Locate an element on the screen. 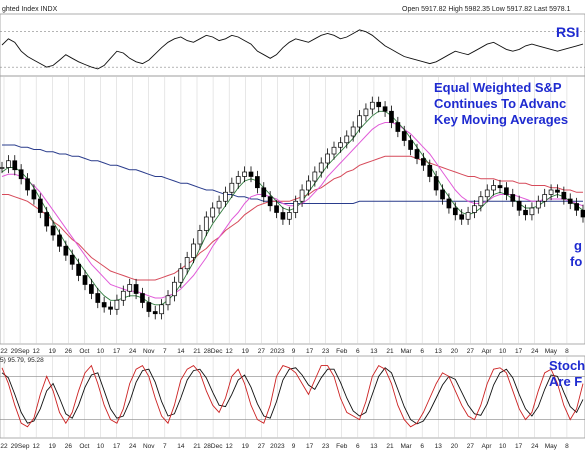 Image resolution: width=585 pixels, height=452 pixels. x-tick-label: Oct is located at coordinates (84, 351).